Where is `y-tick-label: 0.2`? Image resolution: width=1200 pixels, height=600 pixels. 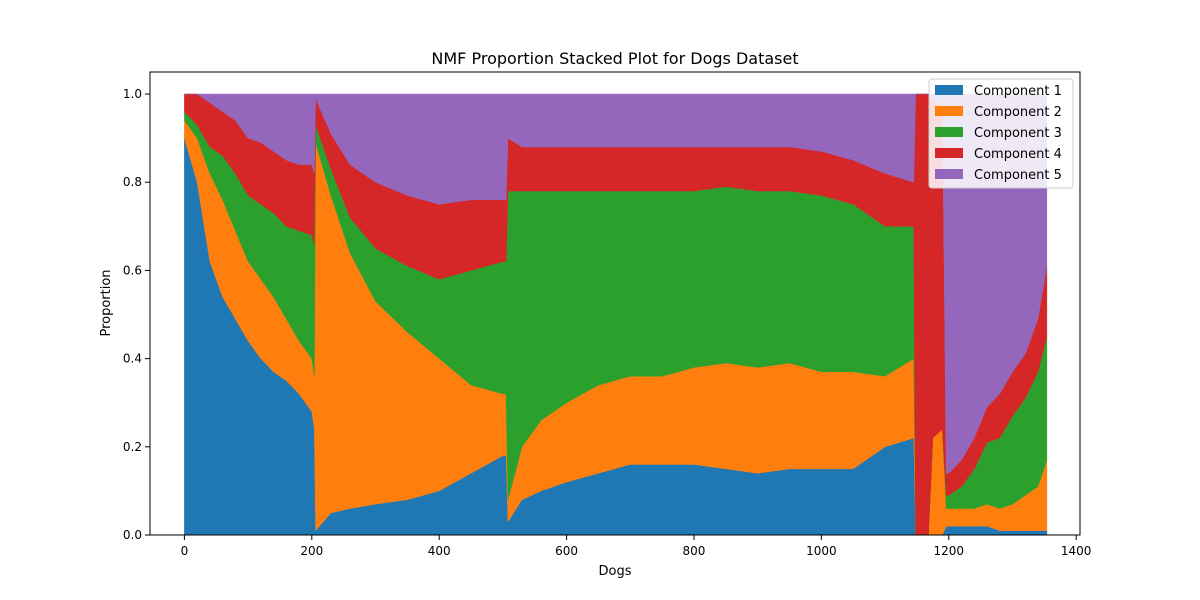
y-tick-label: 0.2 is located at coordinates (132, 447).